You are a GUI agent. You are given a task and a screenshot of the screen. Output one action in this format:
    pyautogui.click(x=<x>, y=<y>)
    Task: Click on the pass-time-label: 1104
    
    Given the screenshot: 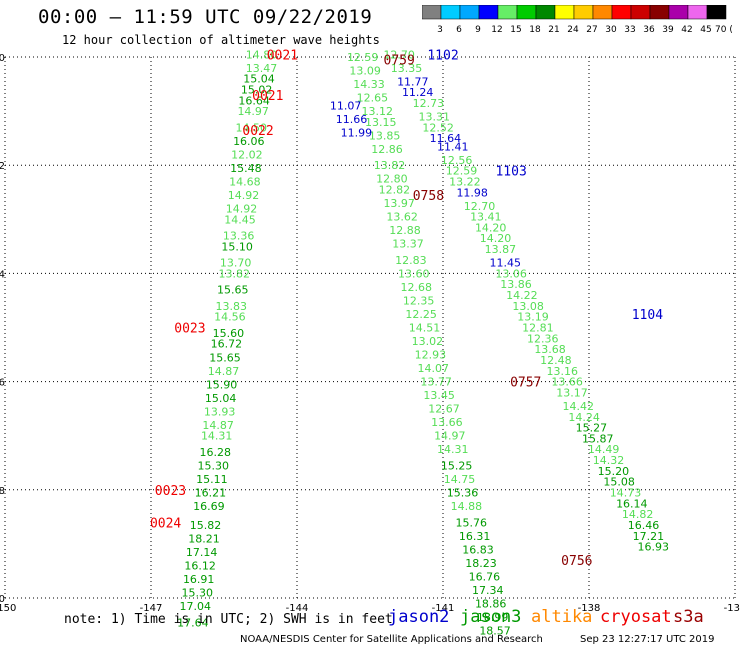 What is the action you would take?
    pyautogui.click(x=647, y=315)
    